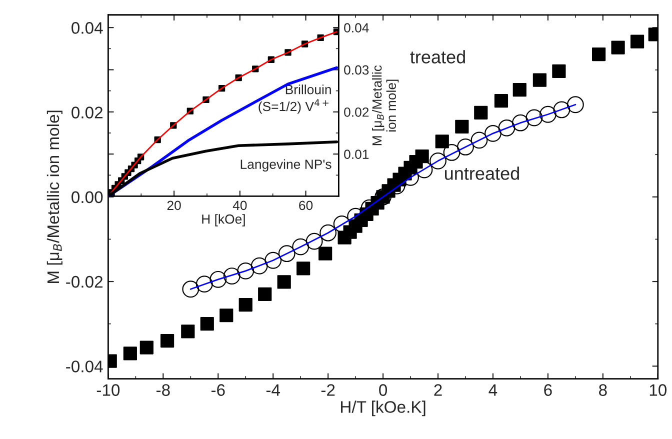 The image size is (672, 439). Describe the element at coordinates (239, 205) in the screenshot. I see `x-tick-label: 40` at that location.